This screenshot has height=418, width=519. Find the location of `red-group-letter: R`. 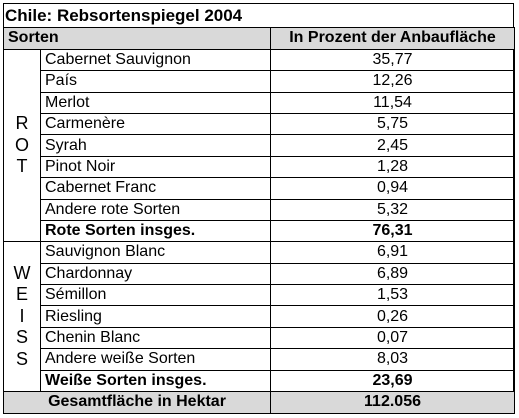

red-group-letter: R is located at coordinates (22, 123).